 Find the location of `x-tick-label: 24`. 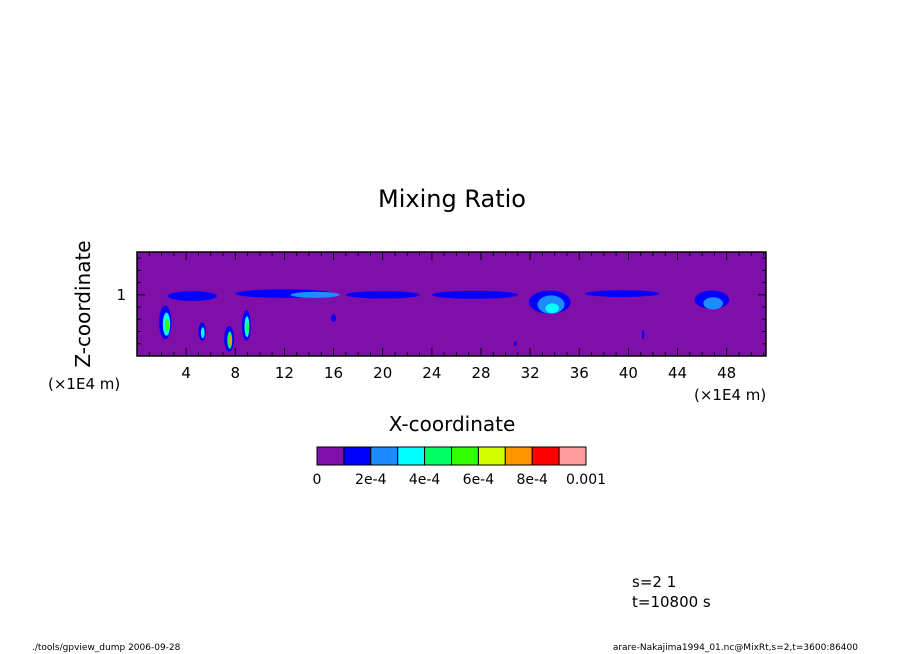

x-tick-label: 24 is located at coordinates (431, 373).